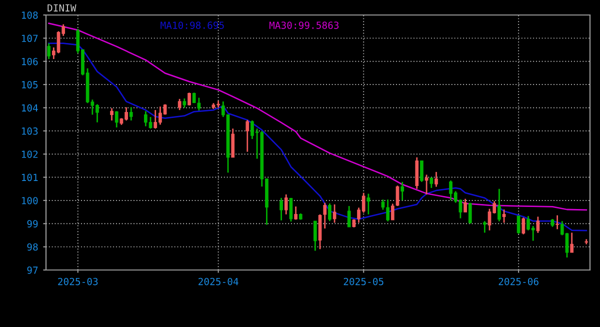 Image resolution: width=600 pixels, height=327 pixels. Describe the element at coordinates (30, 108) in the screenshot. I see `y-tick-label: 104` at that location.